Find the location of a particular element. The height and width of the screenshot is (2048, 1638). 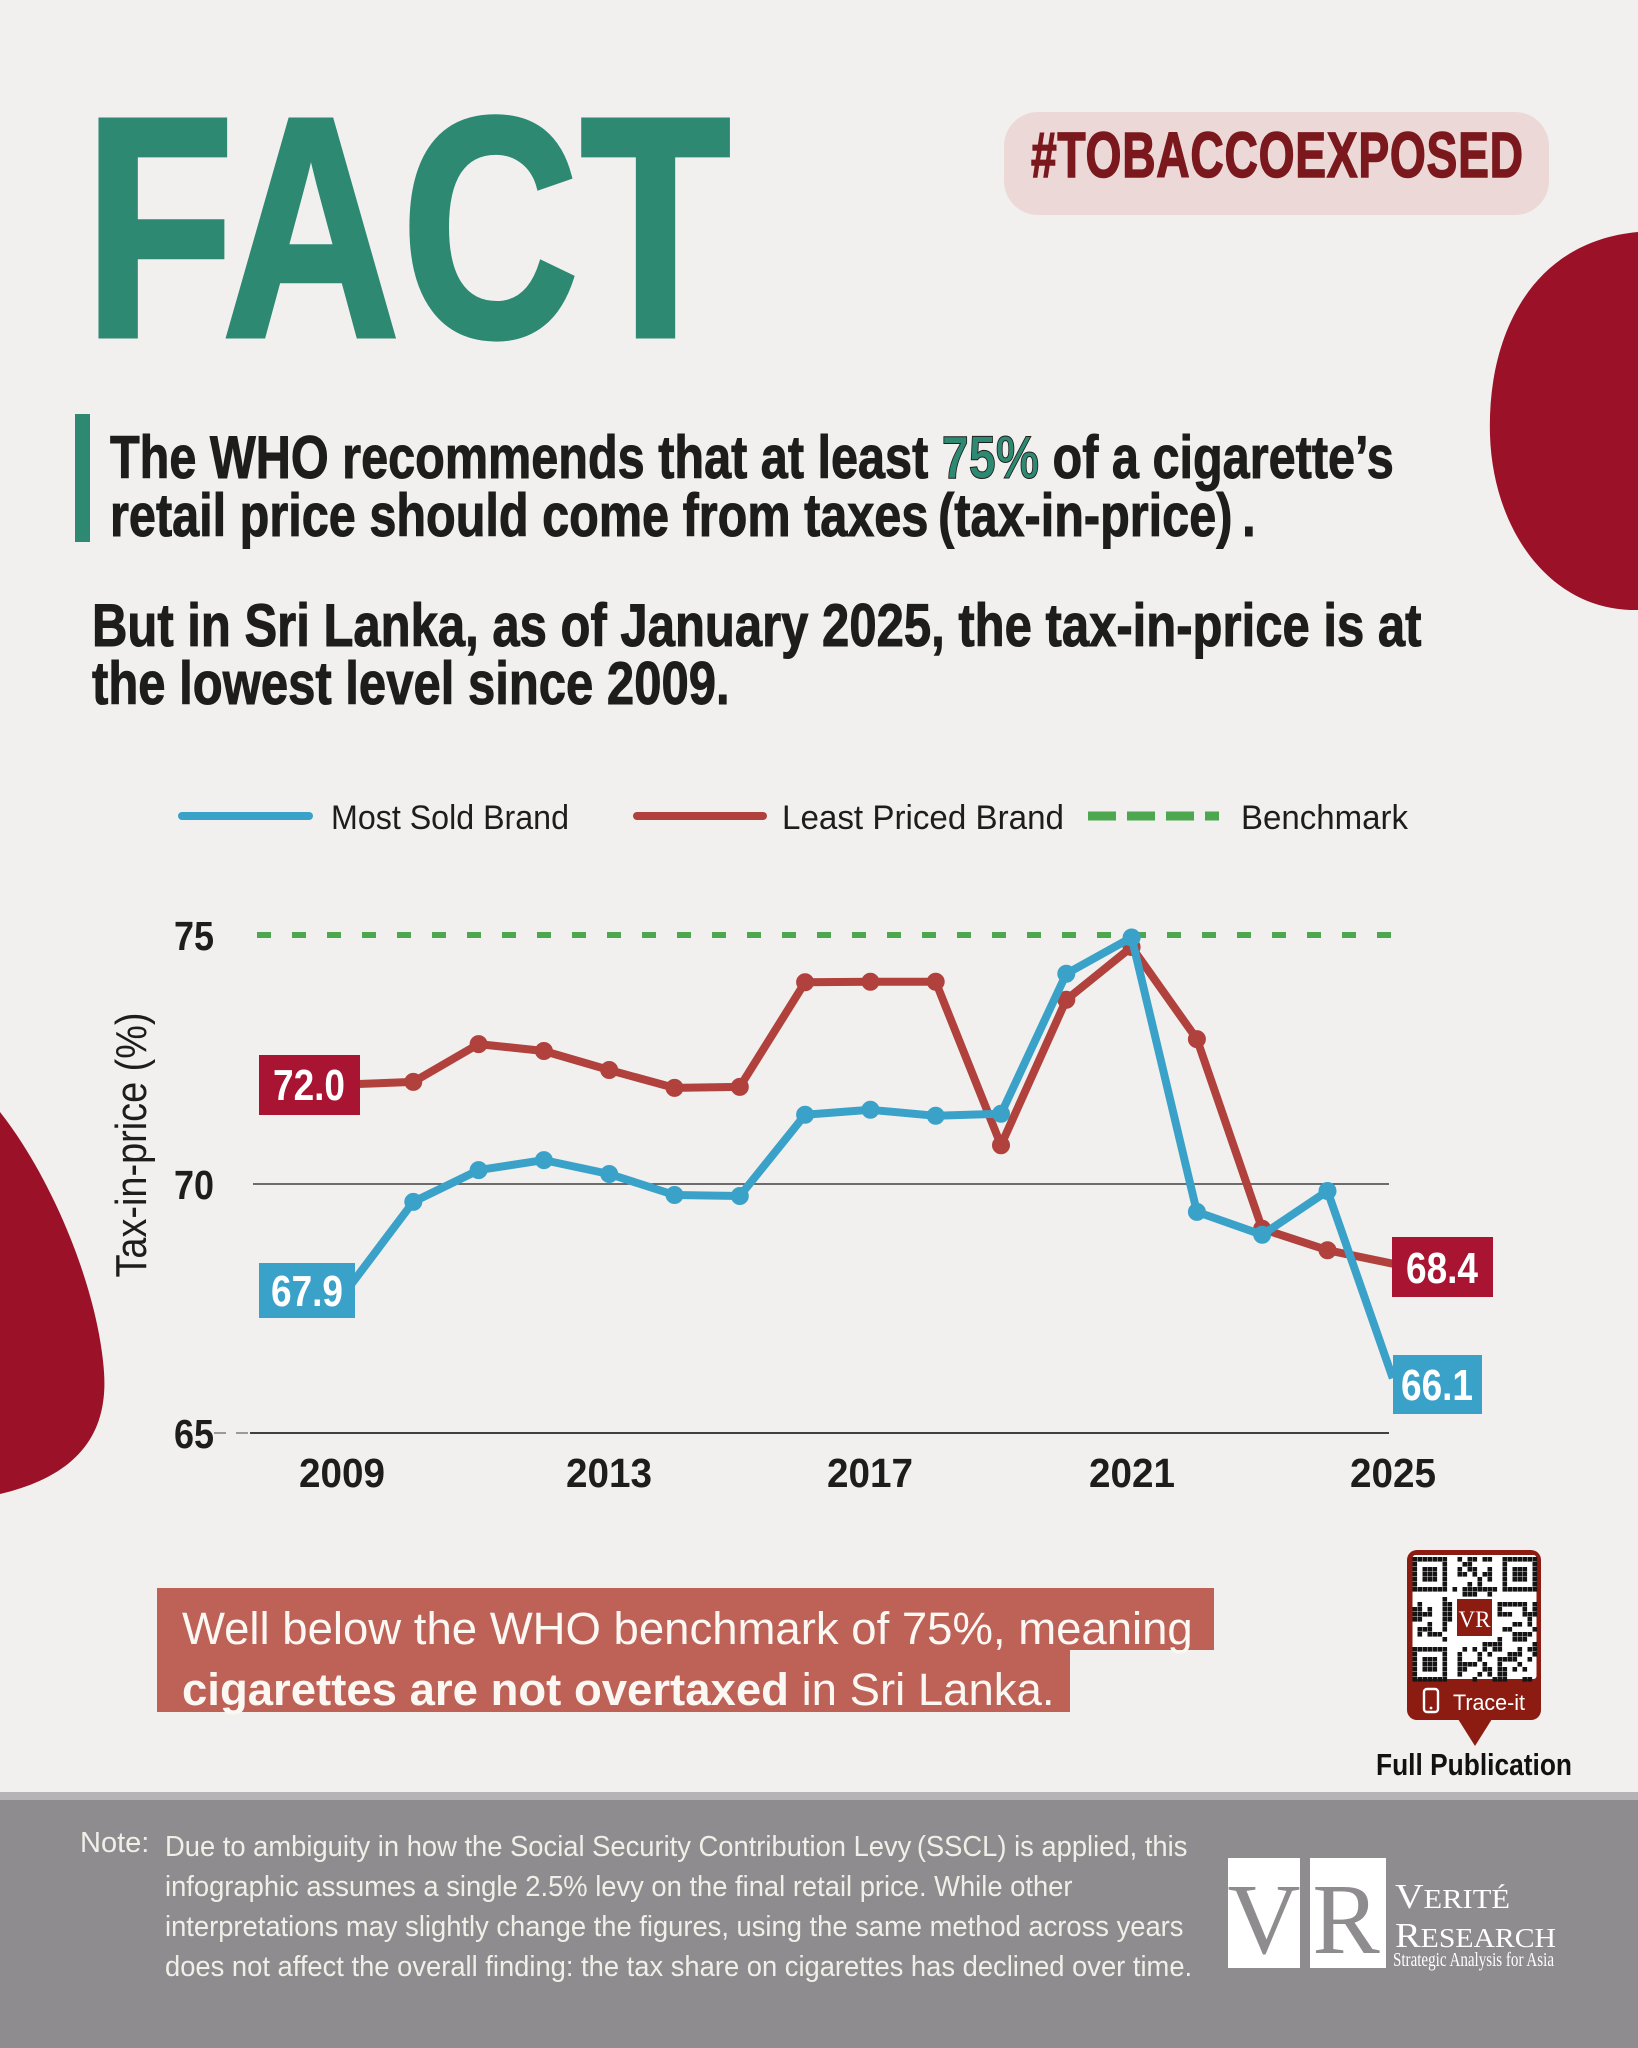

svg-text: 72.0 is located at coordinates (309, 1085).